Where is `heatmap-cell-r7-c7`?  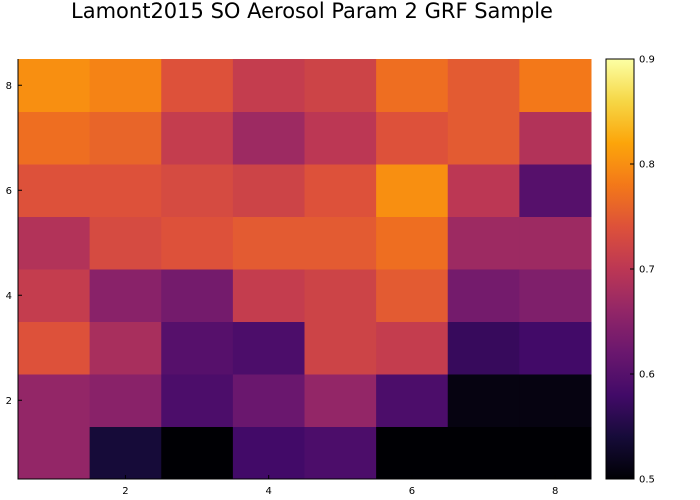 heatmap-cell-r7-c7 is located at coordinates (483, 138).